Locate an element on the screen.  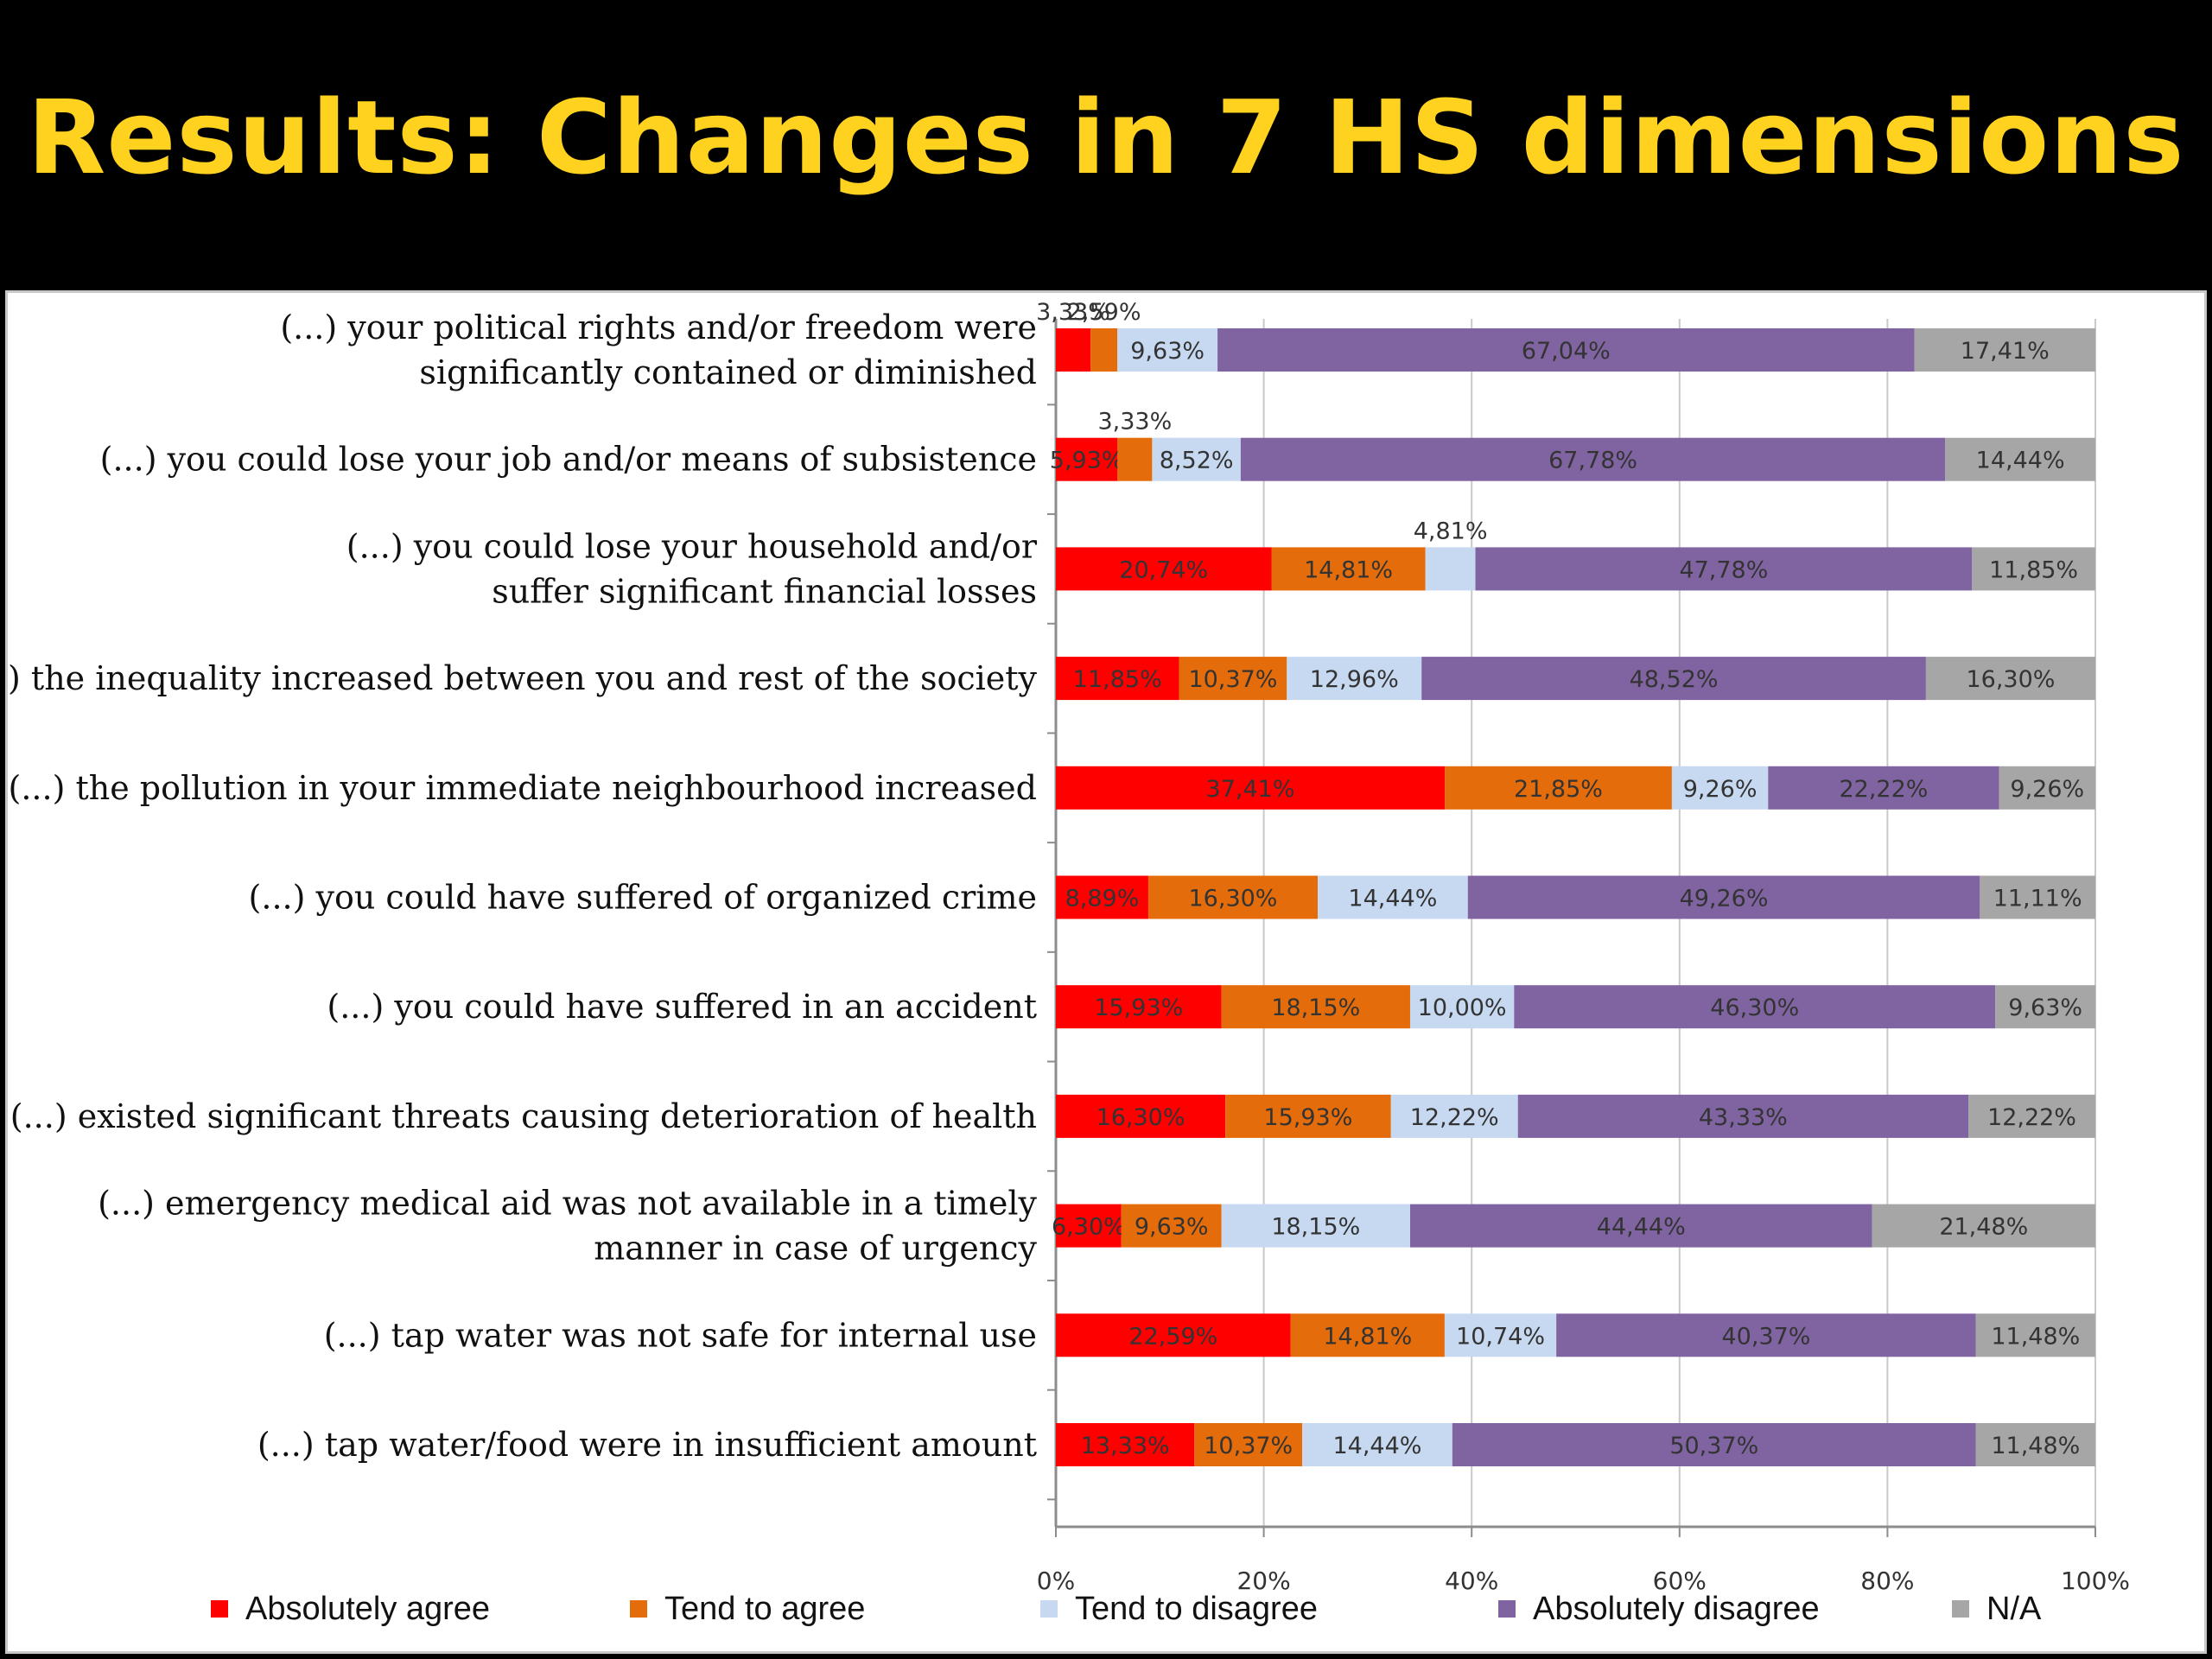
data-label: 3,33% is located at coordinates (1073, 312).